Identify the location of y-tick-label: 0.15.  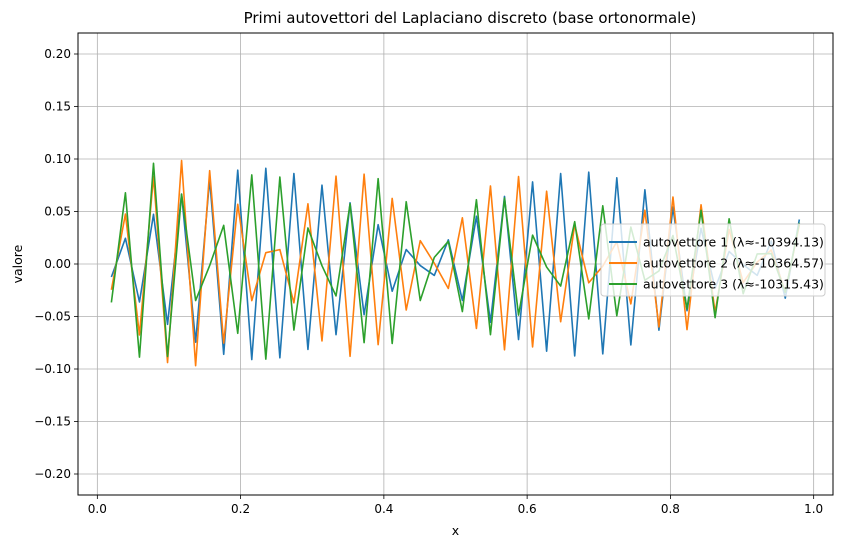
(57, 107).